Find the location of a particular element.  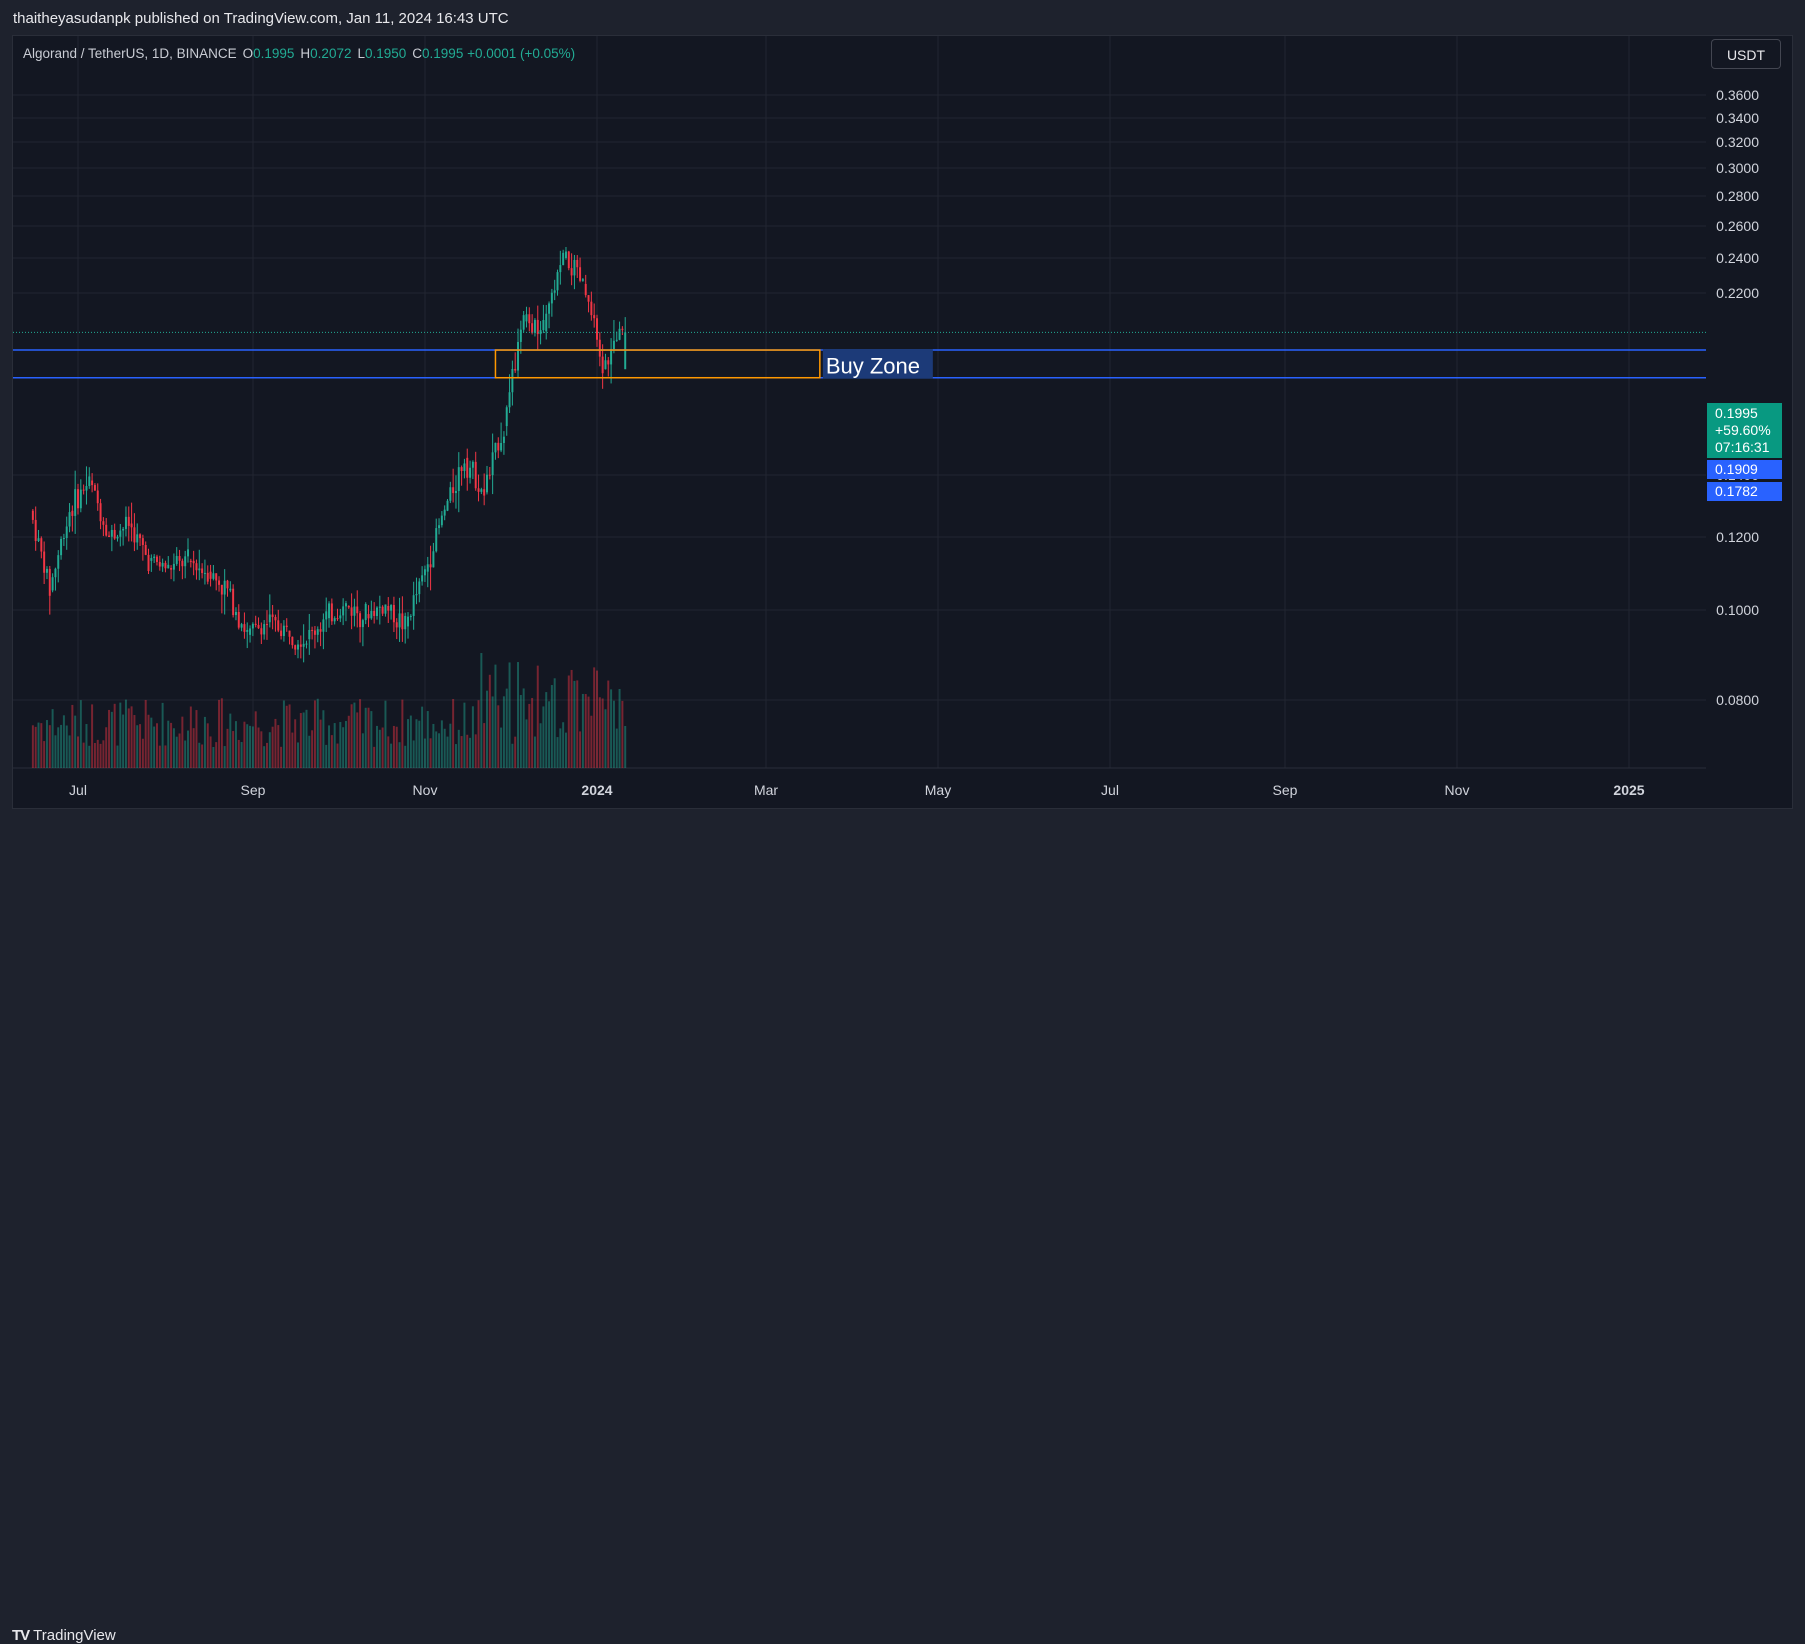

x-tick-label: Jul is located at coordinates (1110, 790).